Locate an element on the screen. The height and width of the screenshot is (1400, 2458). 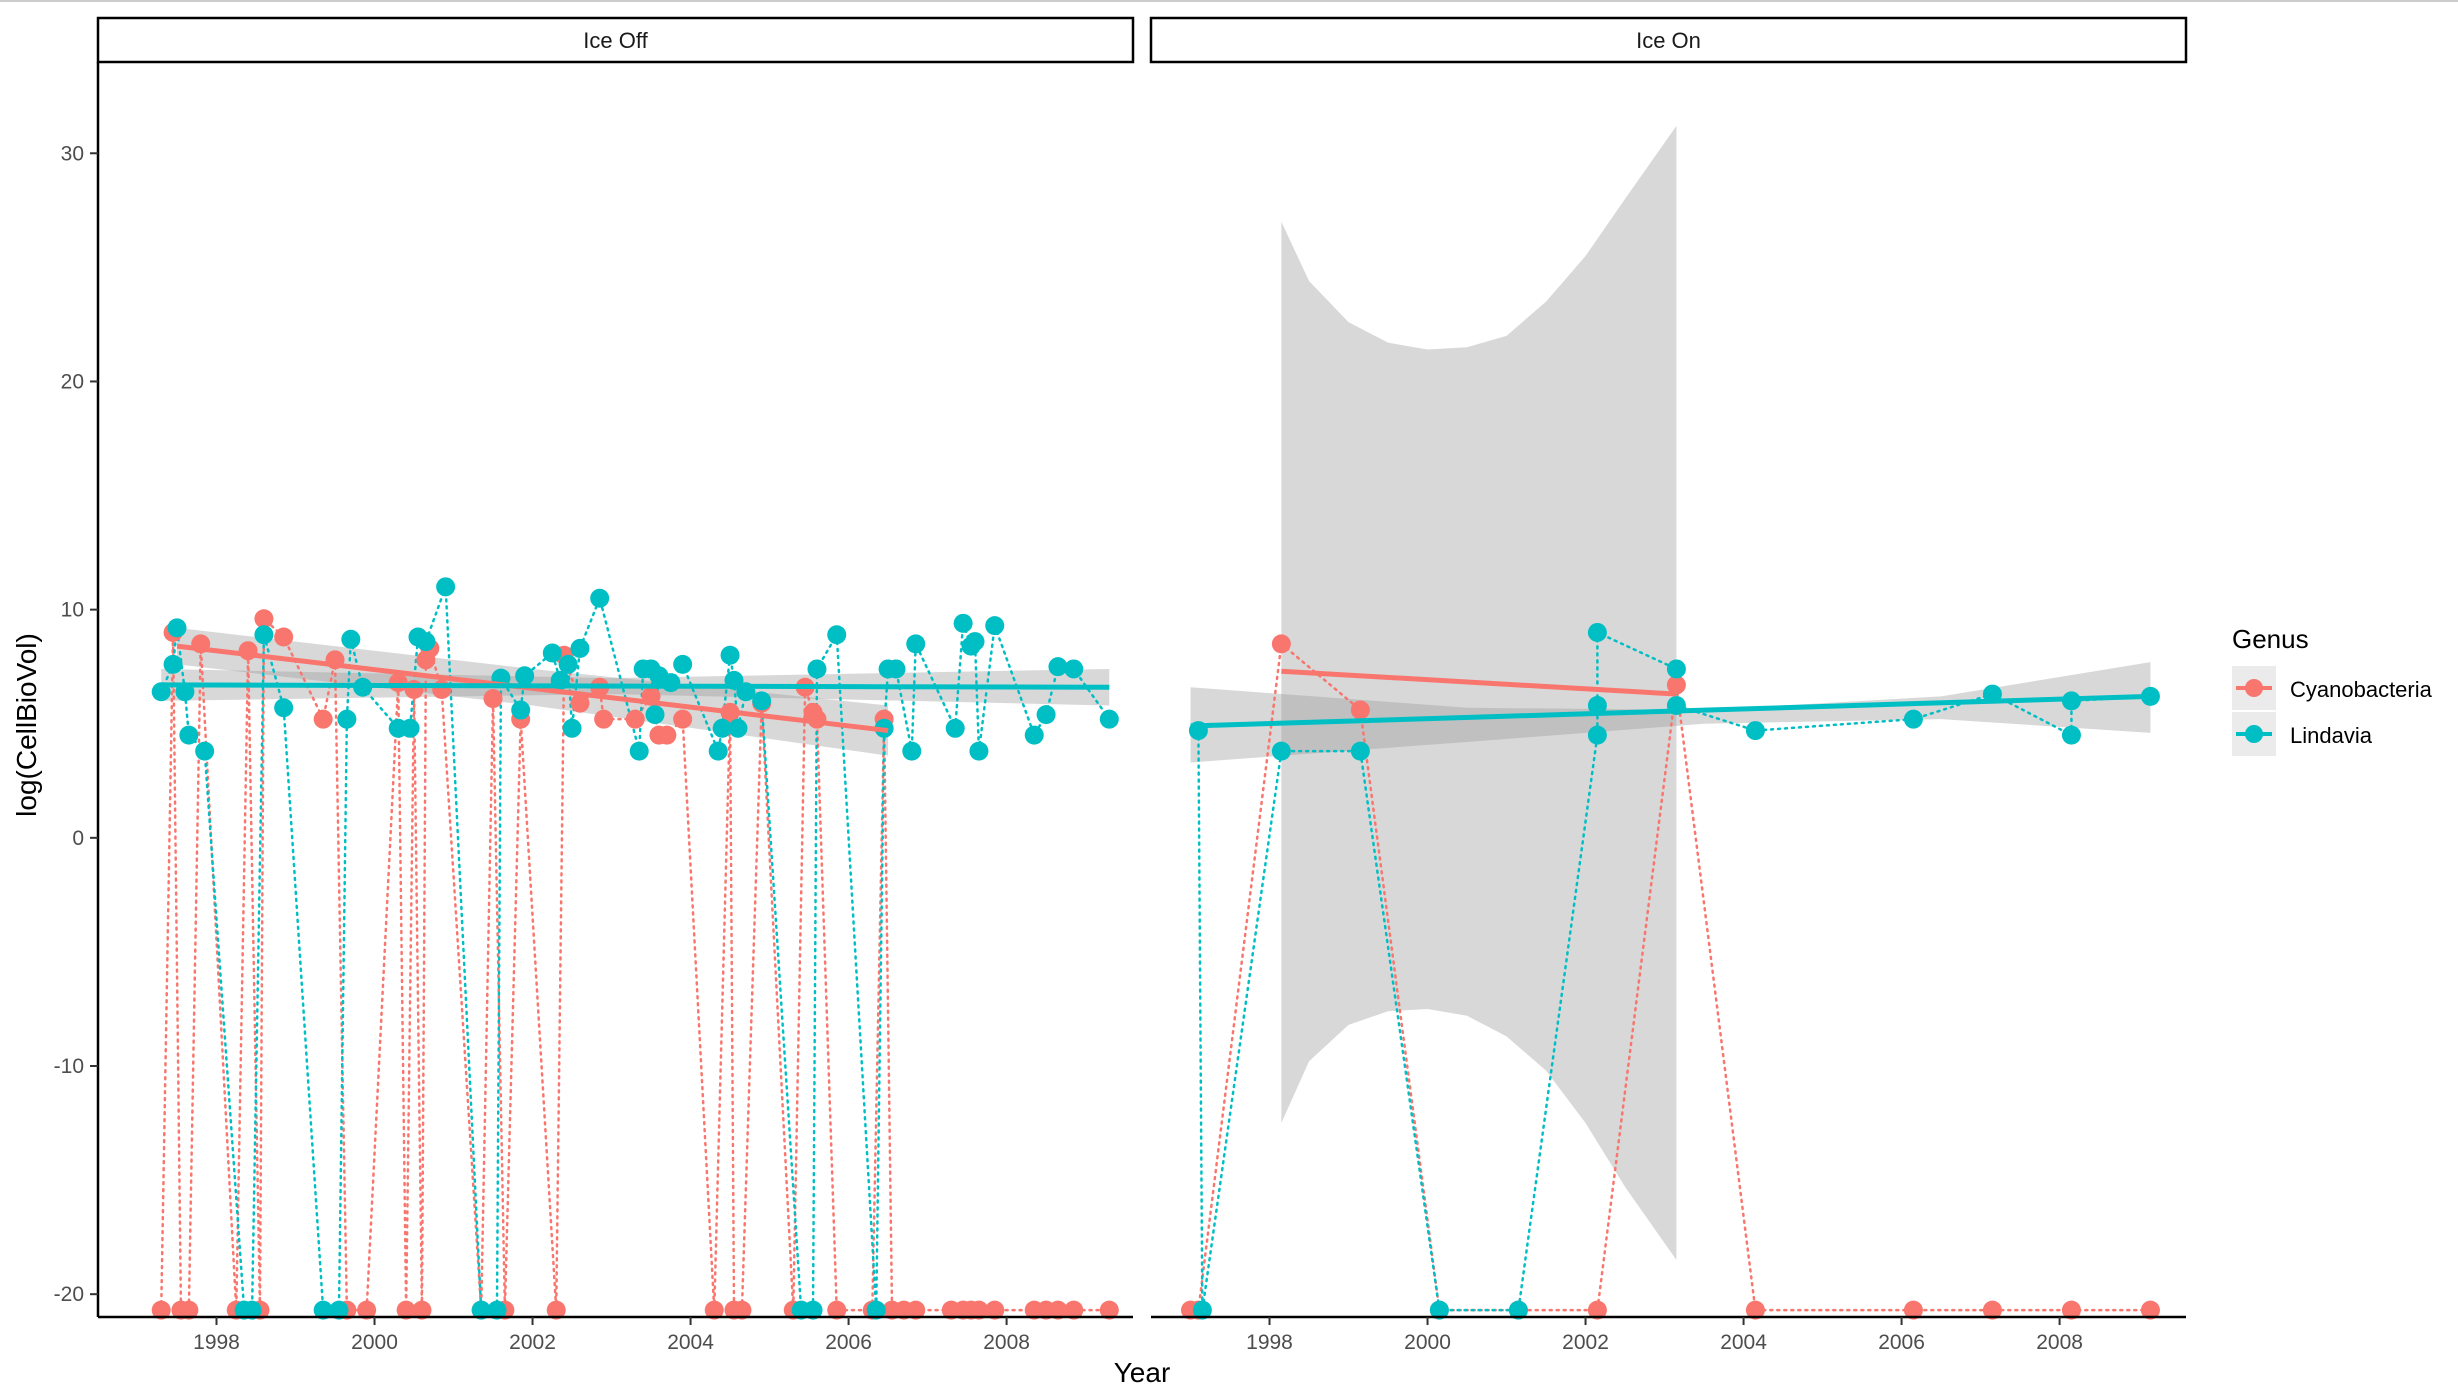
trend-line-cyanobacteria-ice-off is located at coordinates (532, 688).